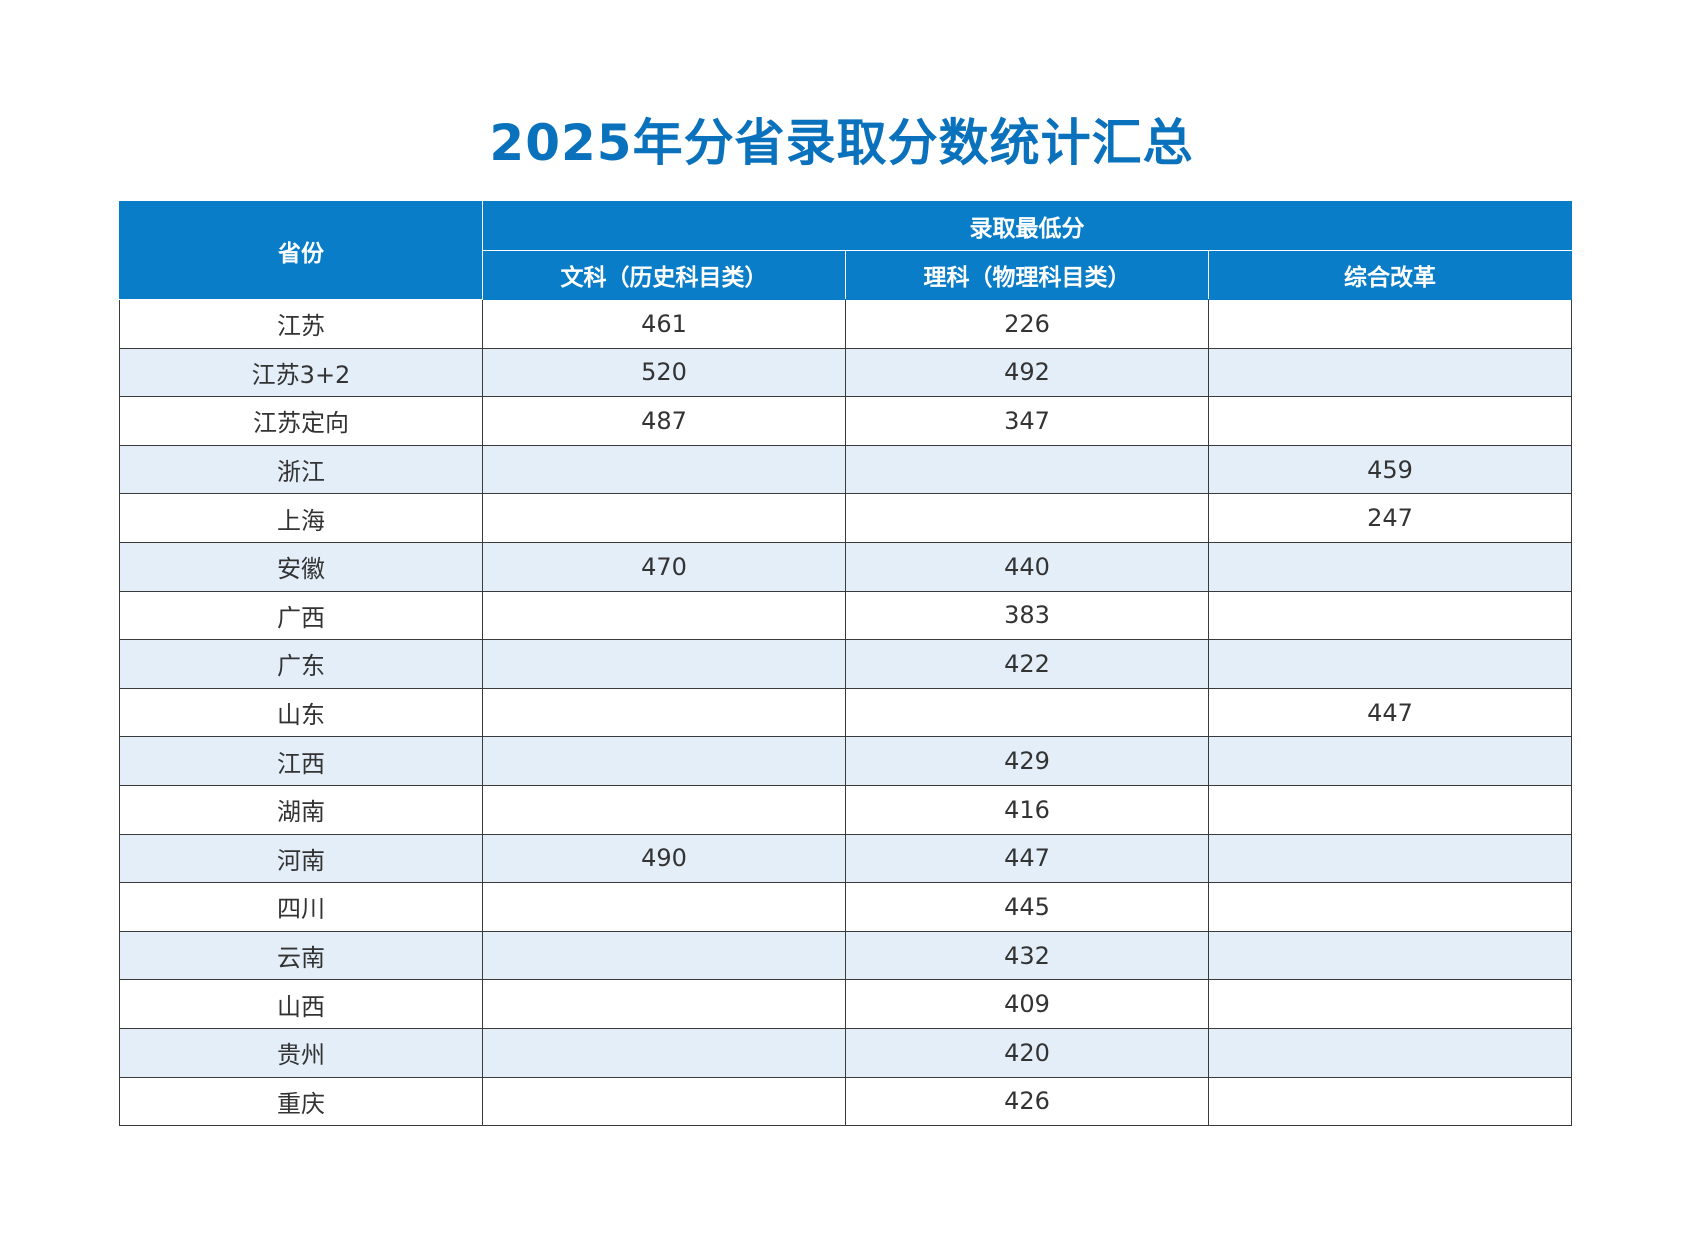 This screenshot has height=1240, width=1683. I want to click on cell-science: 447, so click(1027, 858).